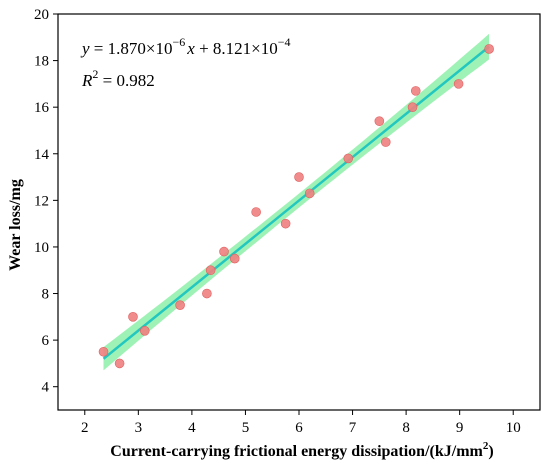 The image size is (550, 464). What do you see at coordinates (46, 341) in the screenshot?
I see `y-tick-label: 6` at bounding box center [46, 341].